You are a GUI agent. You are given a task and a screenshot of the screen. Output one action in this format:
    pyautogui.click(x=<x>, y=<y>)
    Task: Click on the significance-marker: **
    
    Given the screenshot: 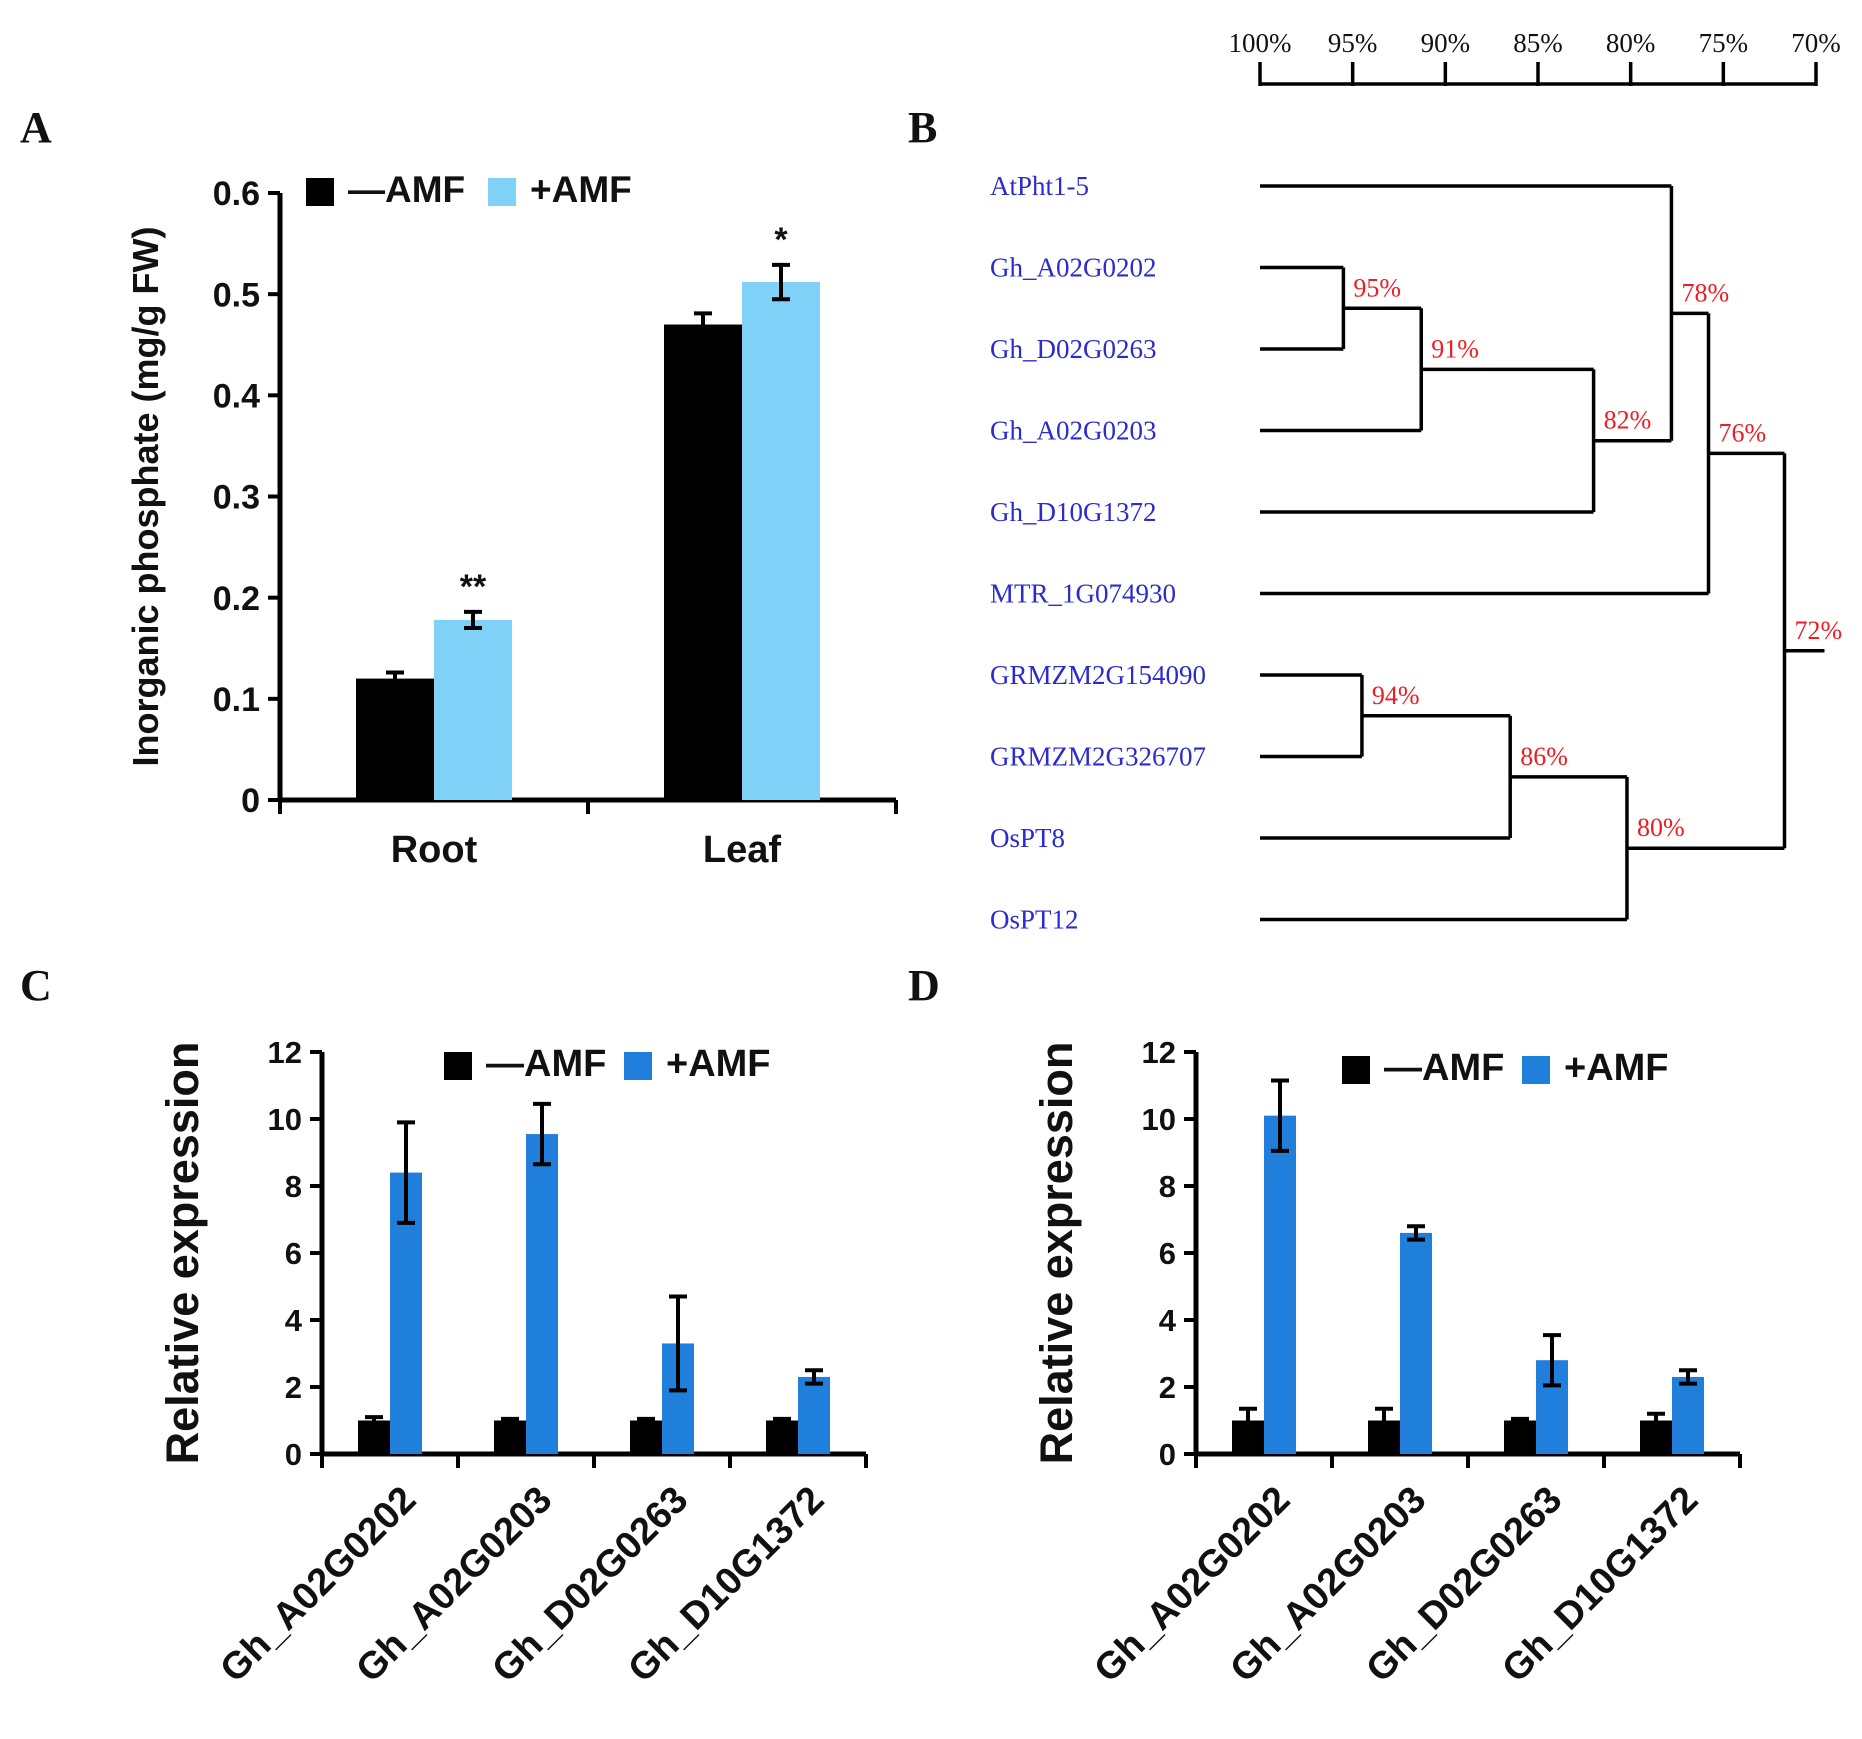 What is the action you would take?
    pyautogui.click(x=473, y=587)
    